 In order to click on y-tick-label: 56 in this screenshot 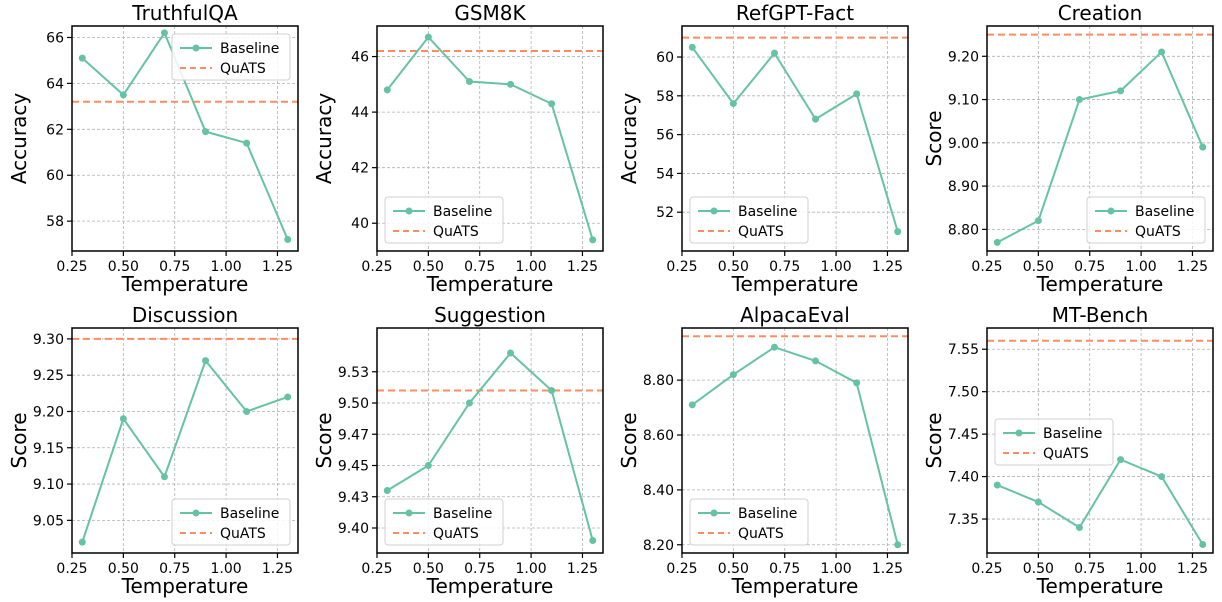, I will do `click(665, 136)`.